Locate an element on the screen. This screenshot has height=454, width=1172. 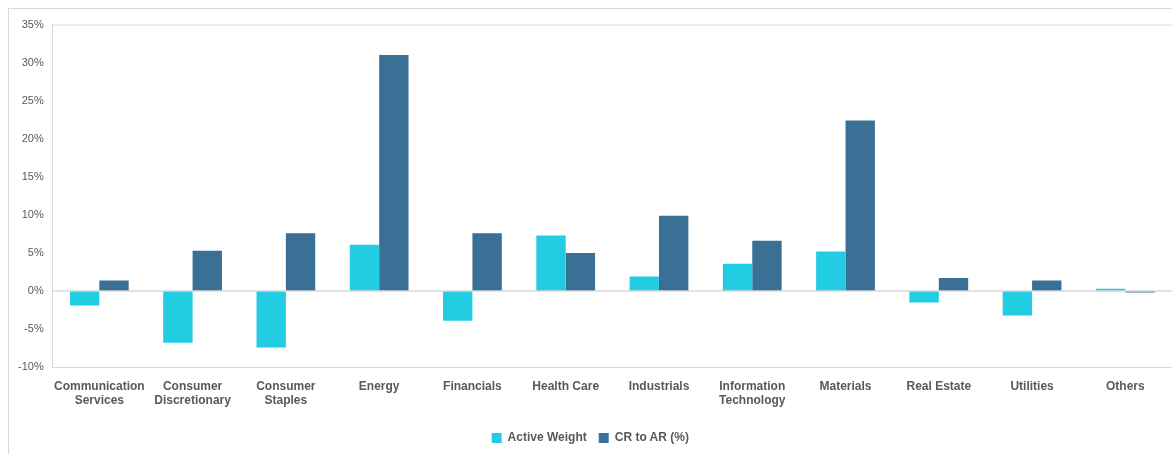
y-tick-label: -10% is located at coordinates (30, 366).